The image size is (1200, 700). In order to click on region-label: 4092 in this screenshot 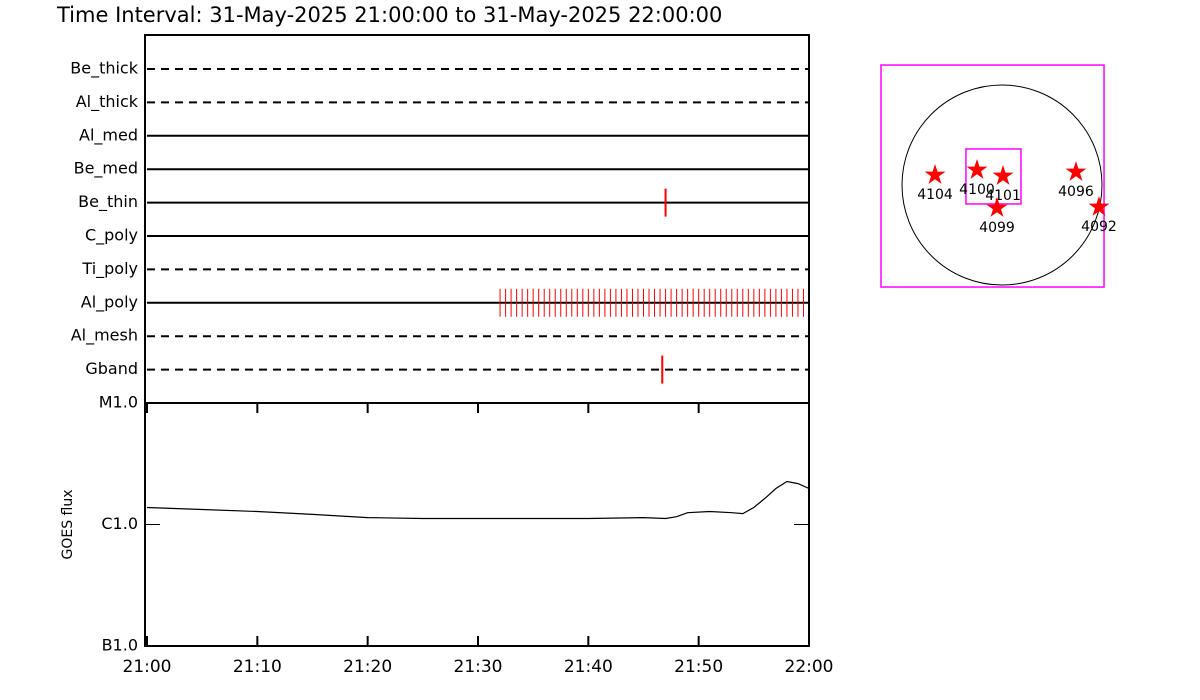, I will do `click(1099, 227)`.